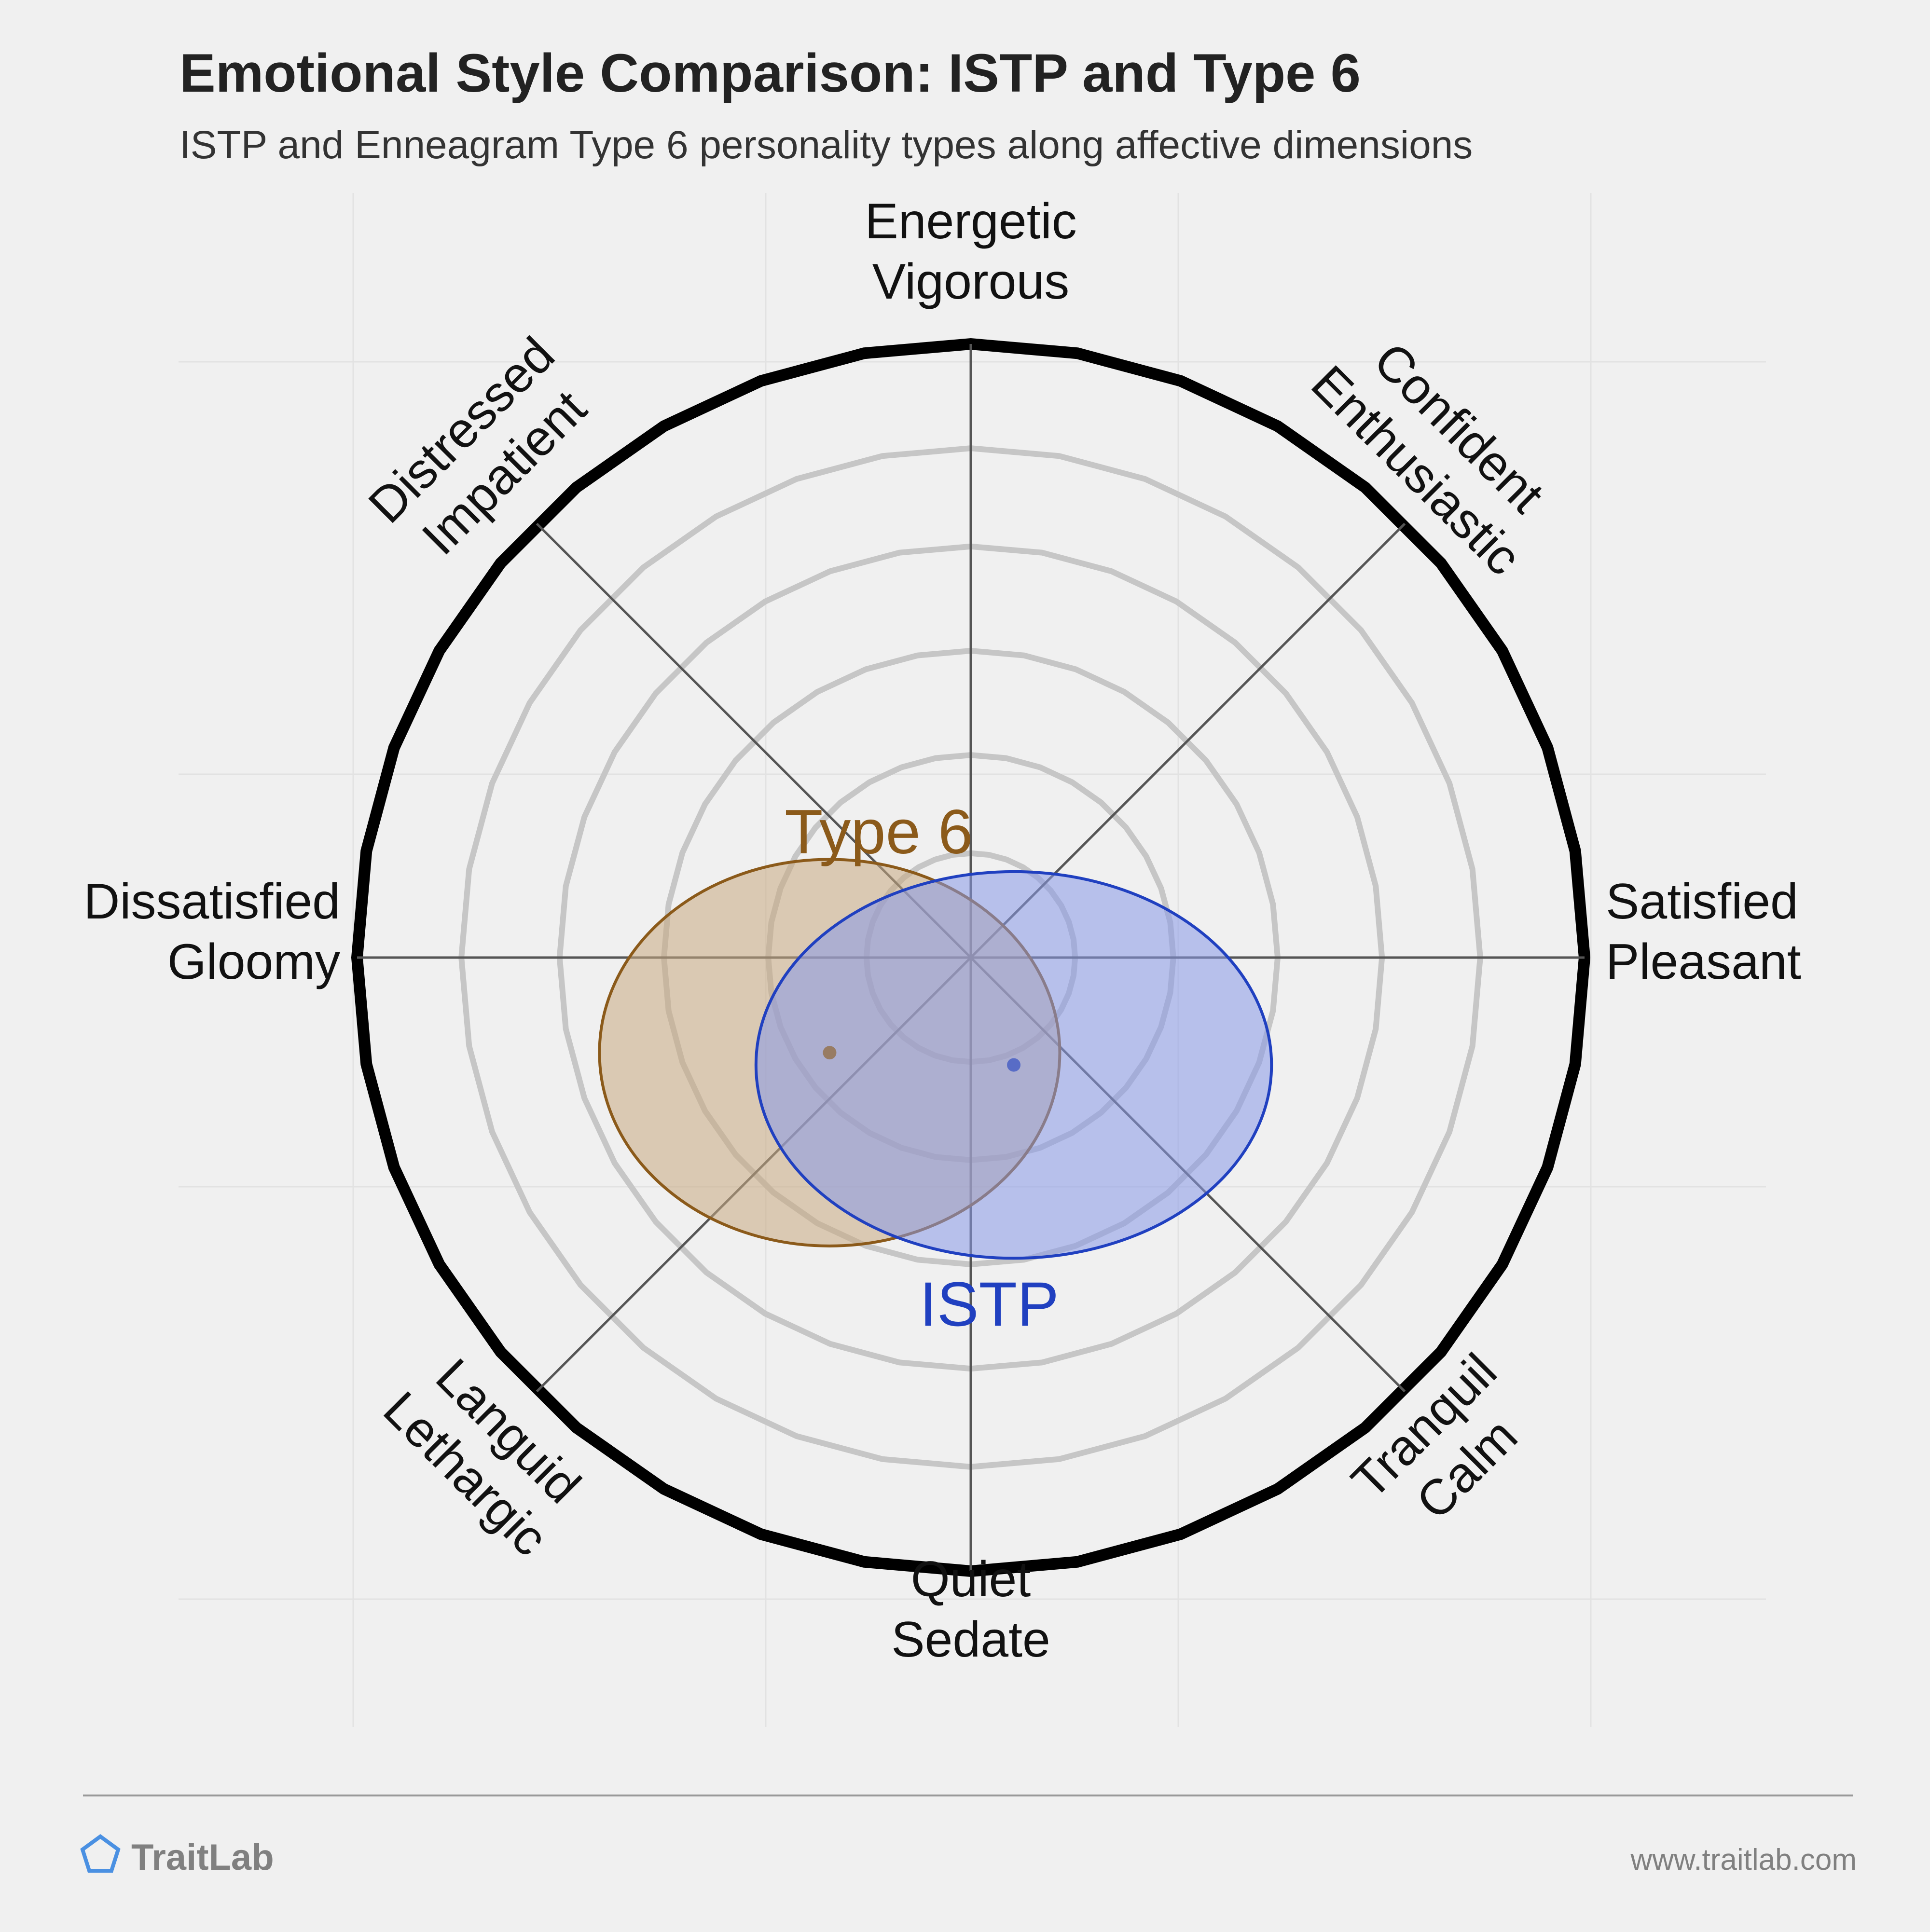 The height and width of the screenshot is (1932, 1930). What do you see at coordinates (253, 962) in the screenshot?
I see `axis-label-line-gloomy: Gloomy` at bounding box center [253, 962].